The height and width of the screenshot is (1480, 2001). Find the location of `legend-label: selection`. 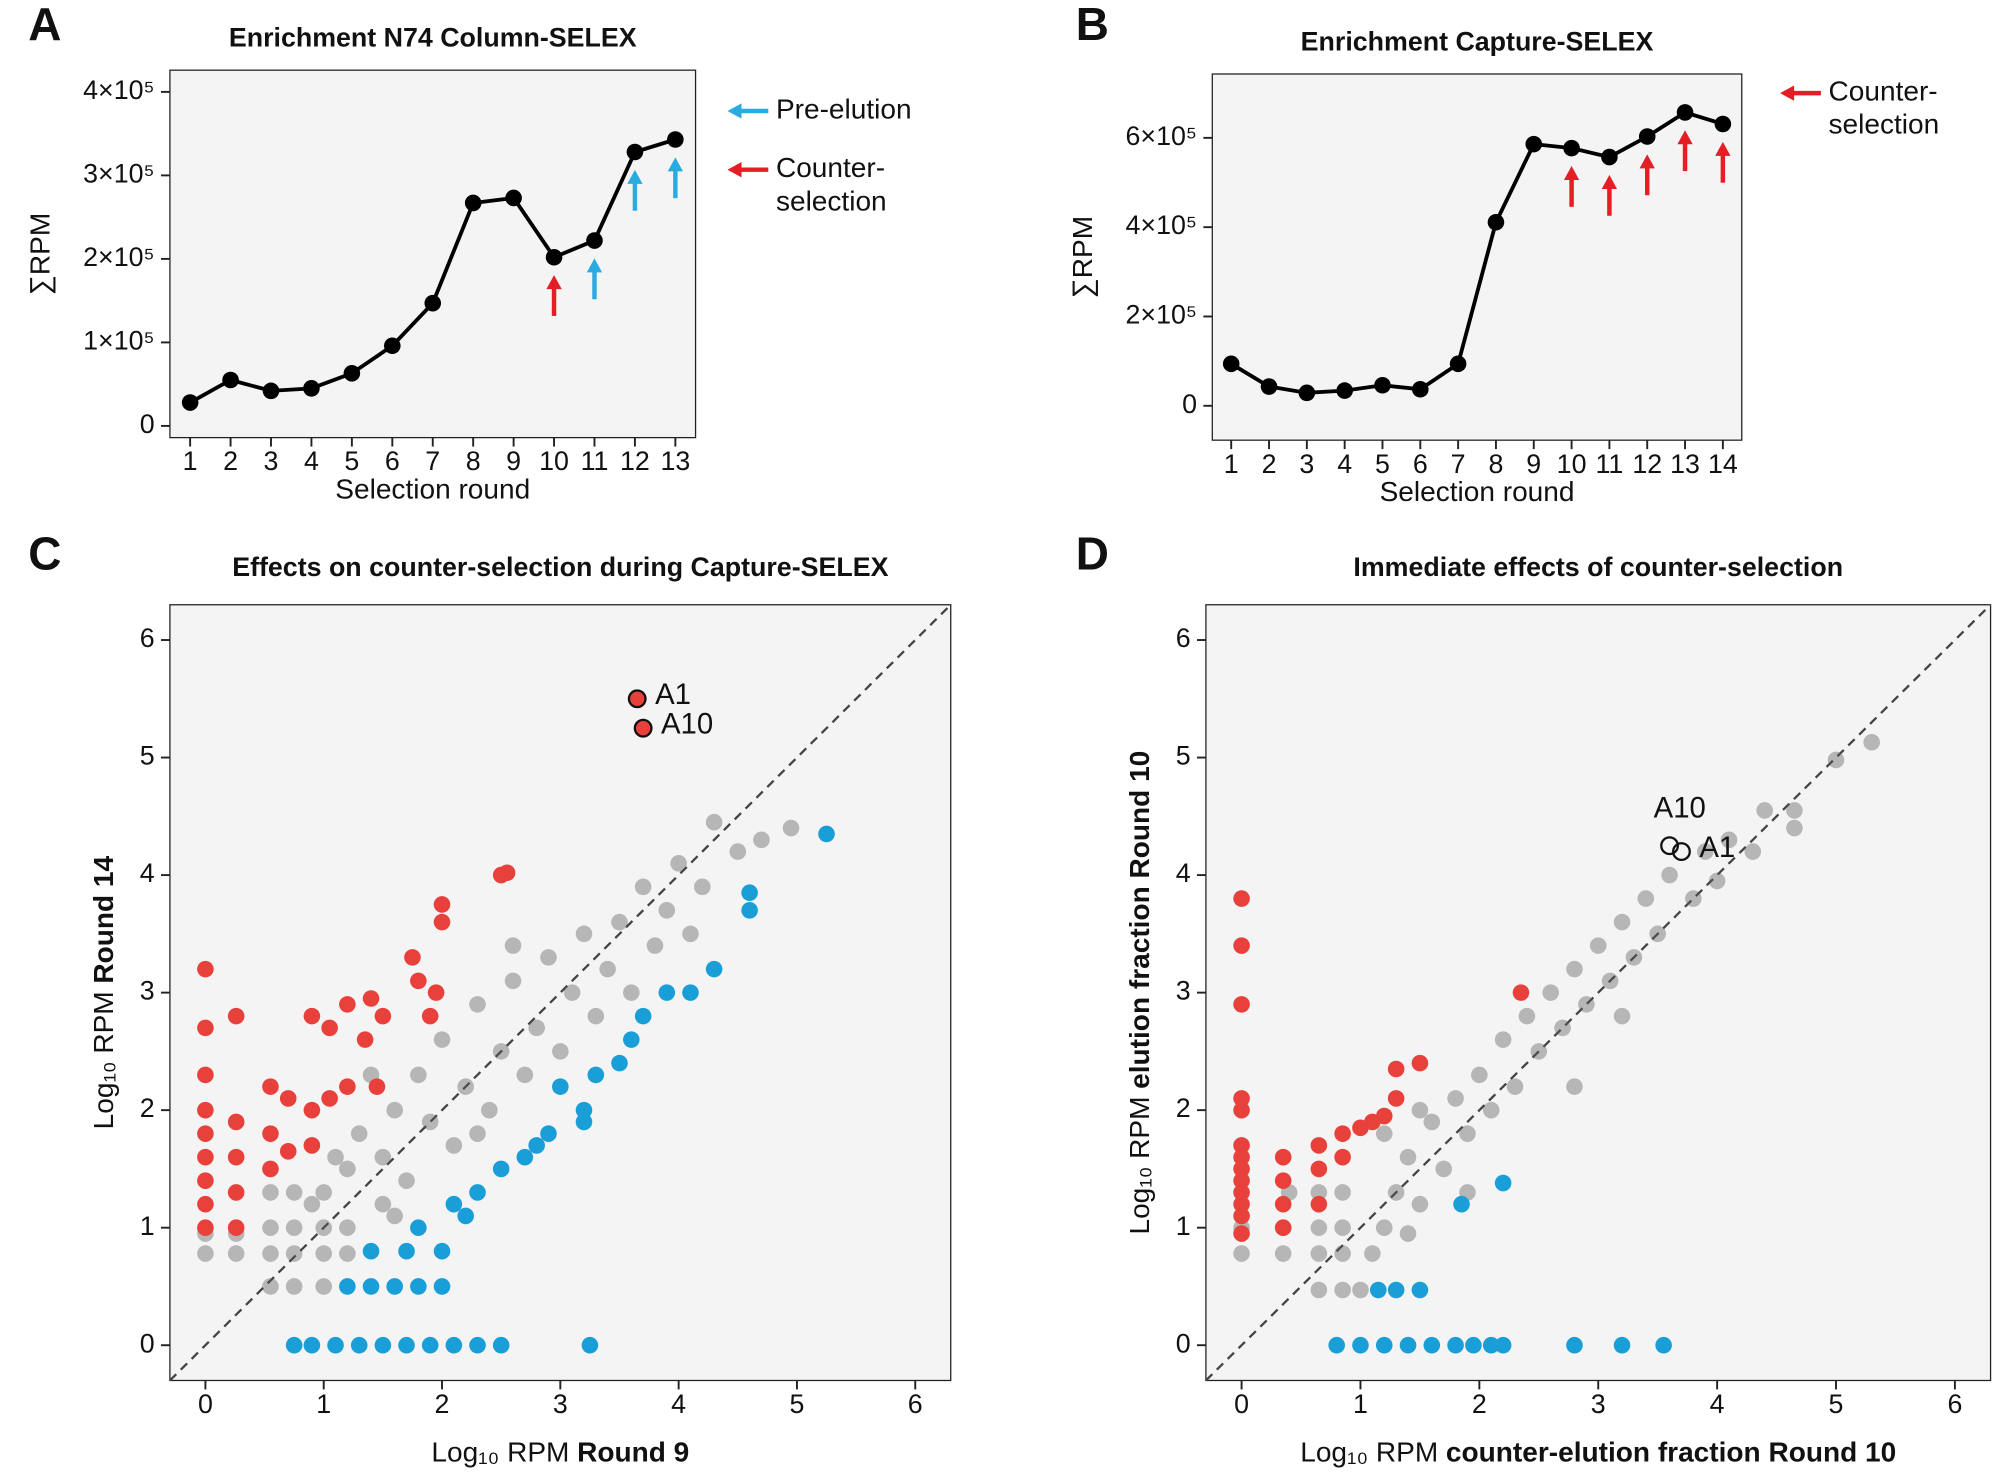

legend-label: selection is located at coordinates (1884, 124).